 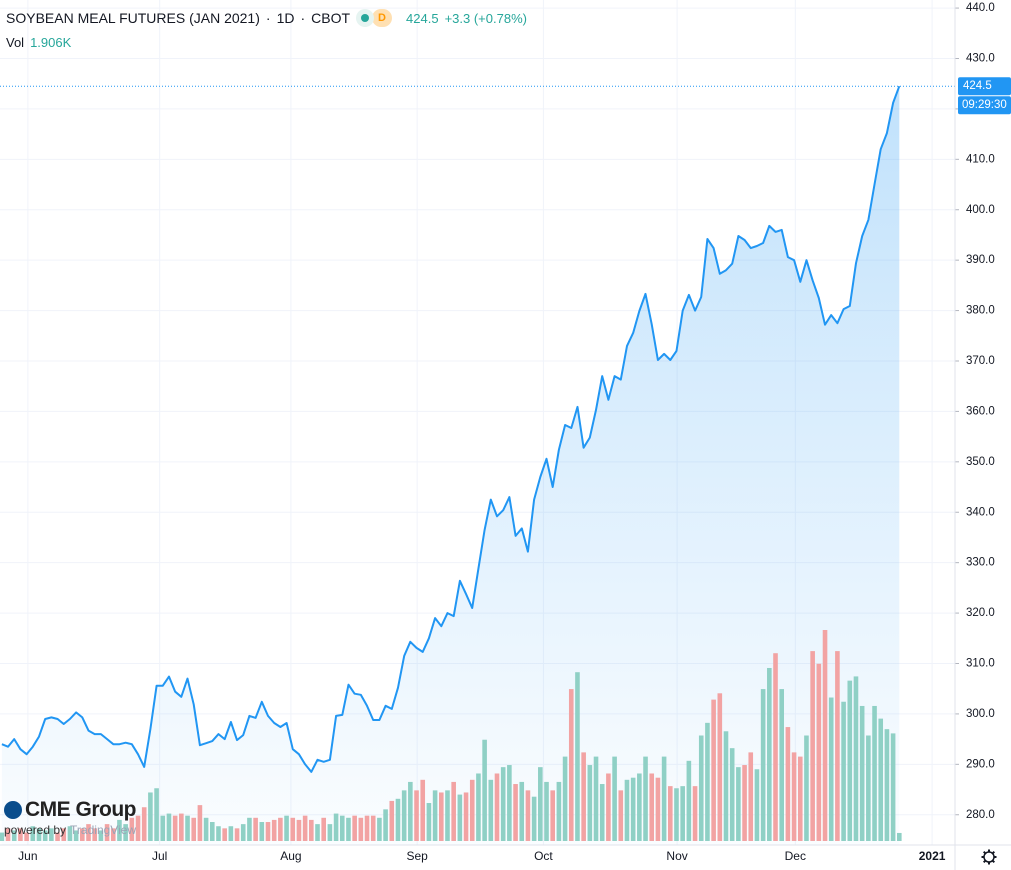 I want to click on brand: TradingView, so click(x=103, y=830).